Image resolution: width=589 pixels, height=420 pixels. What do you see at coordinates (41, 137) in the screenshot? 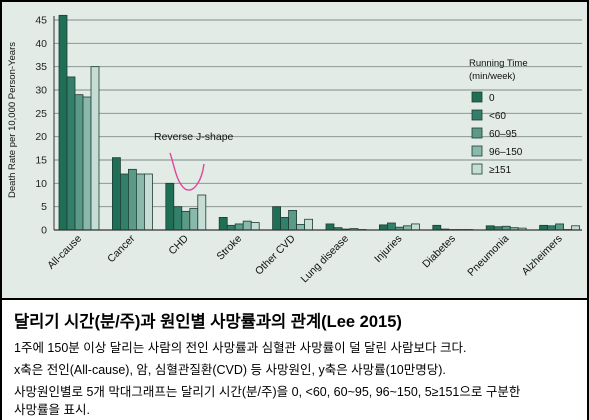
I see `y-tick-label: 20` at bounding box center [41, 137].